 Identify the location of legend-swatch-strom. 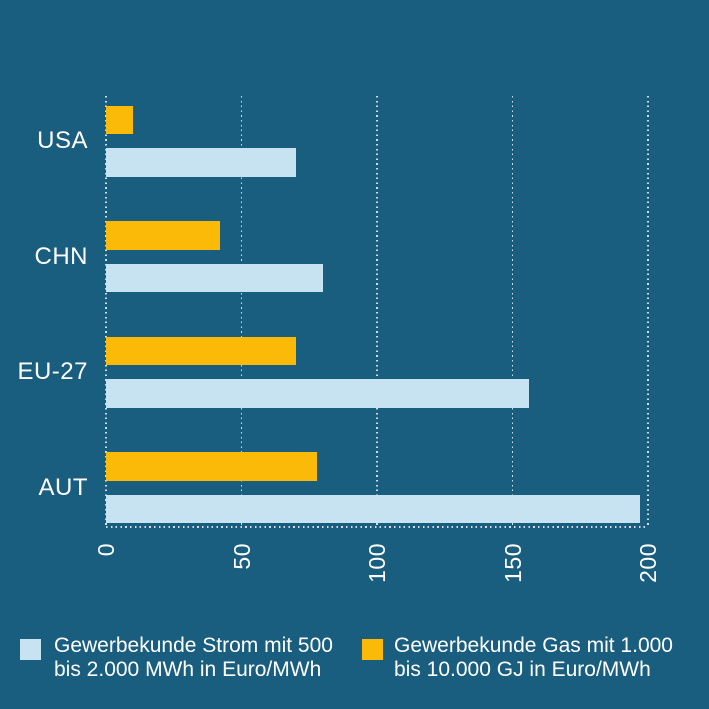
(30, 649).